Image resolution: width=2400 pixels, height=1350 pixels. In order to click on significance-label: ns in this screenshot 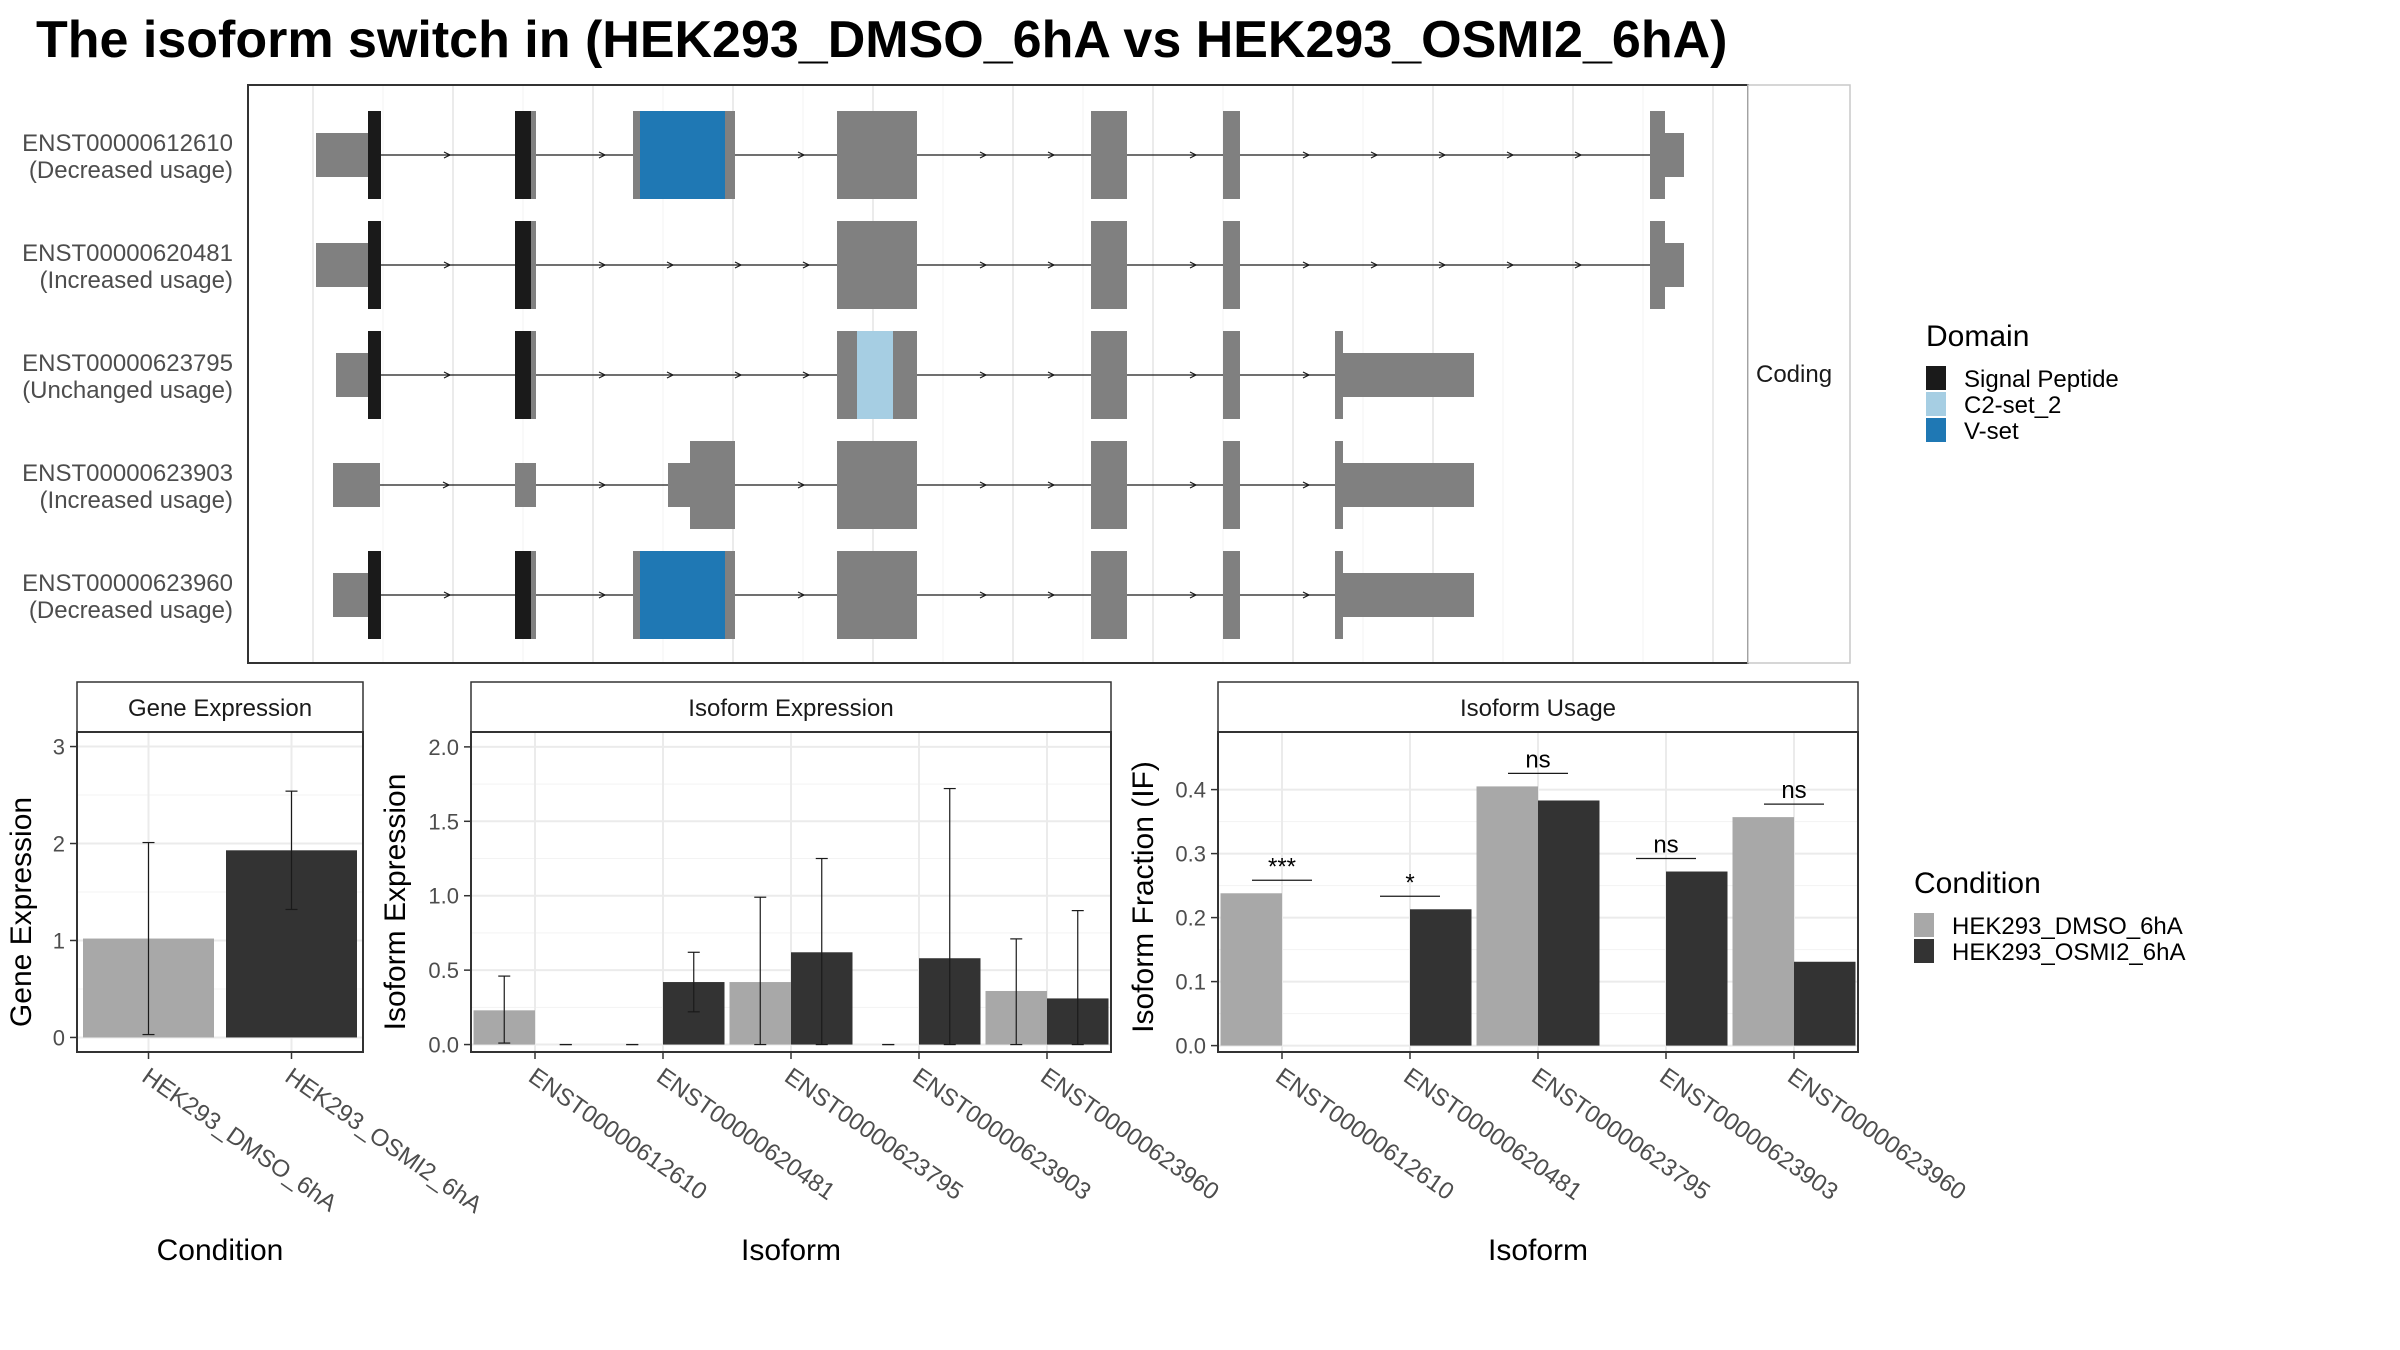, I will do `click(1537, 759)`.